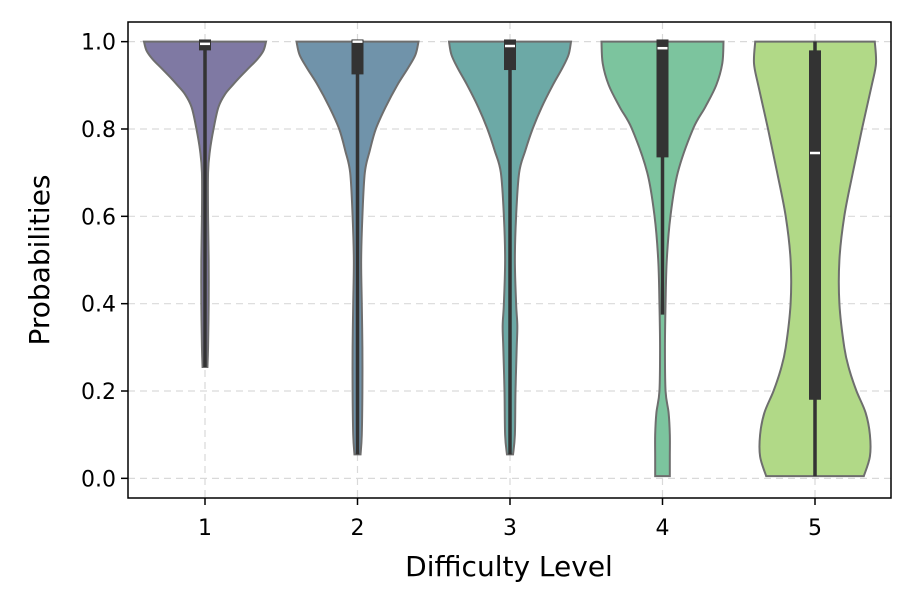  I want to click on x-tick-label: 4, so click(663, 528).